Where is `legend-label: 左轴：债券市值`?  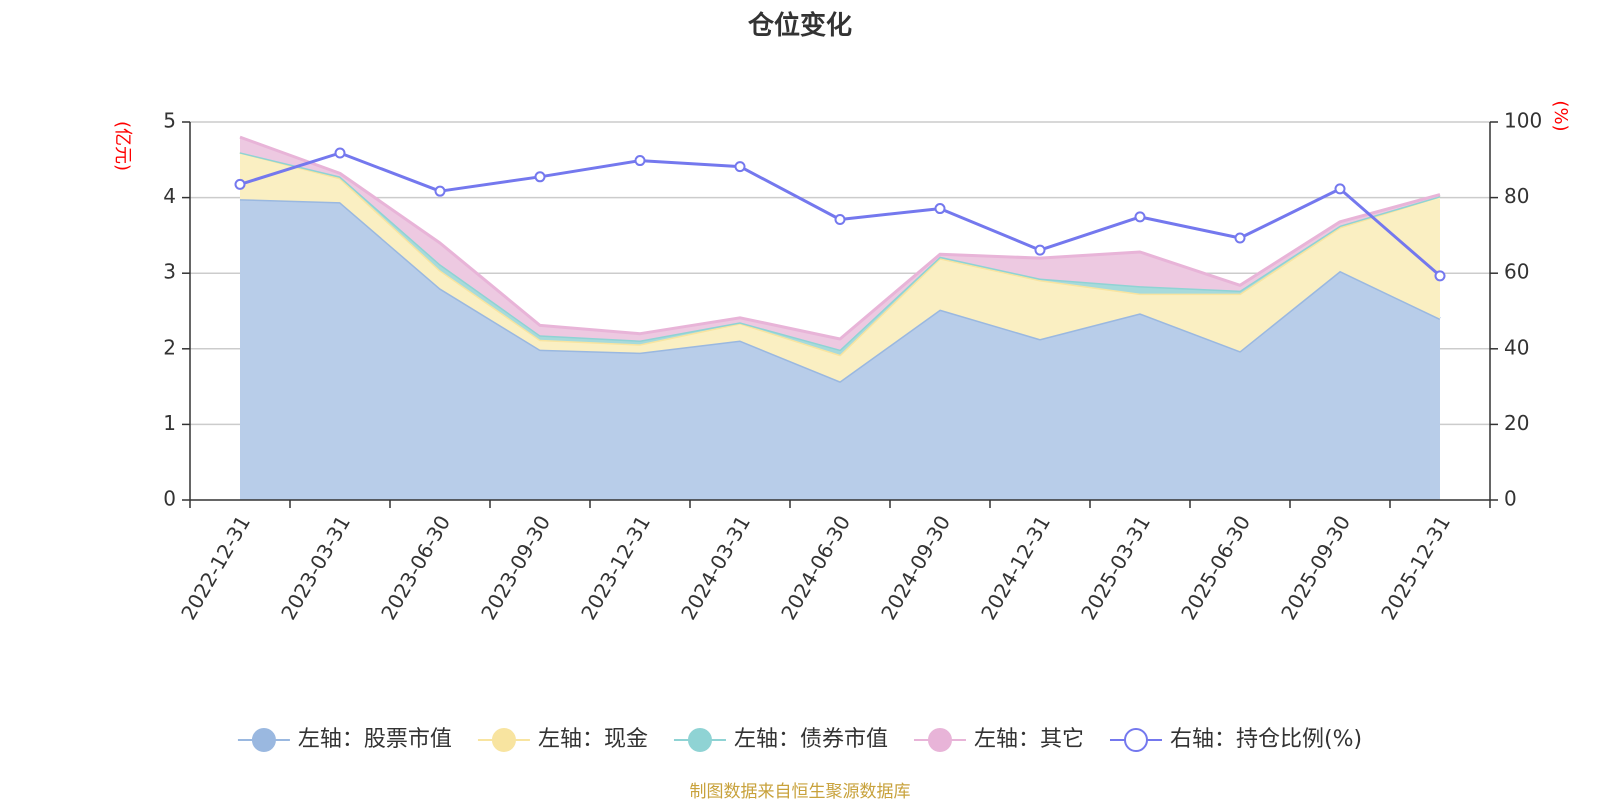 legend-label: 左轴：债券市值 is located at coordinates (811, 739).